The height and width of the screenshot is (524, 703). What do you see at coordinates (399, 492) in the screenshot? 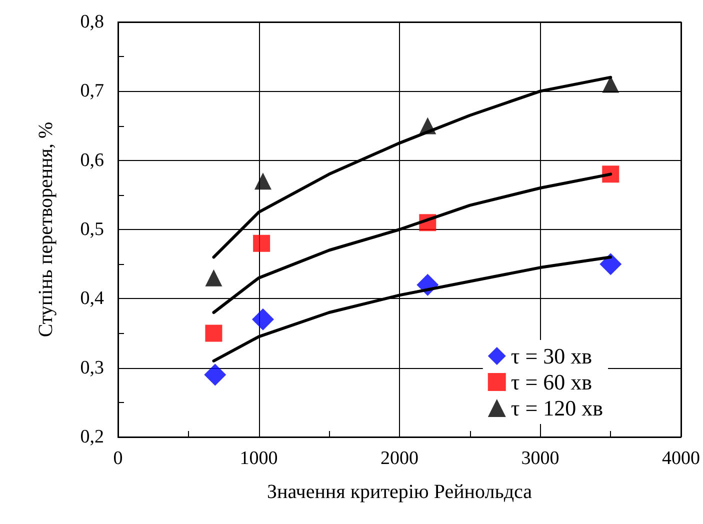
I see `x-axis-title: Значення критерію Рейнольдса` at bounding box center [399, 492].